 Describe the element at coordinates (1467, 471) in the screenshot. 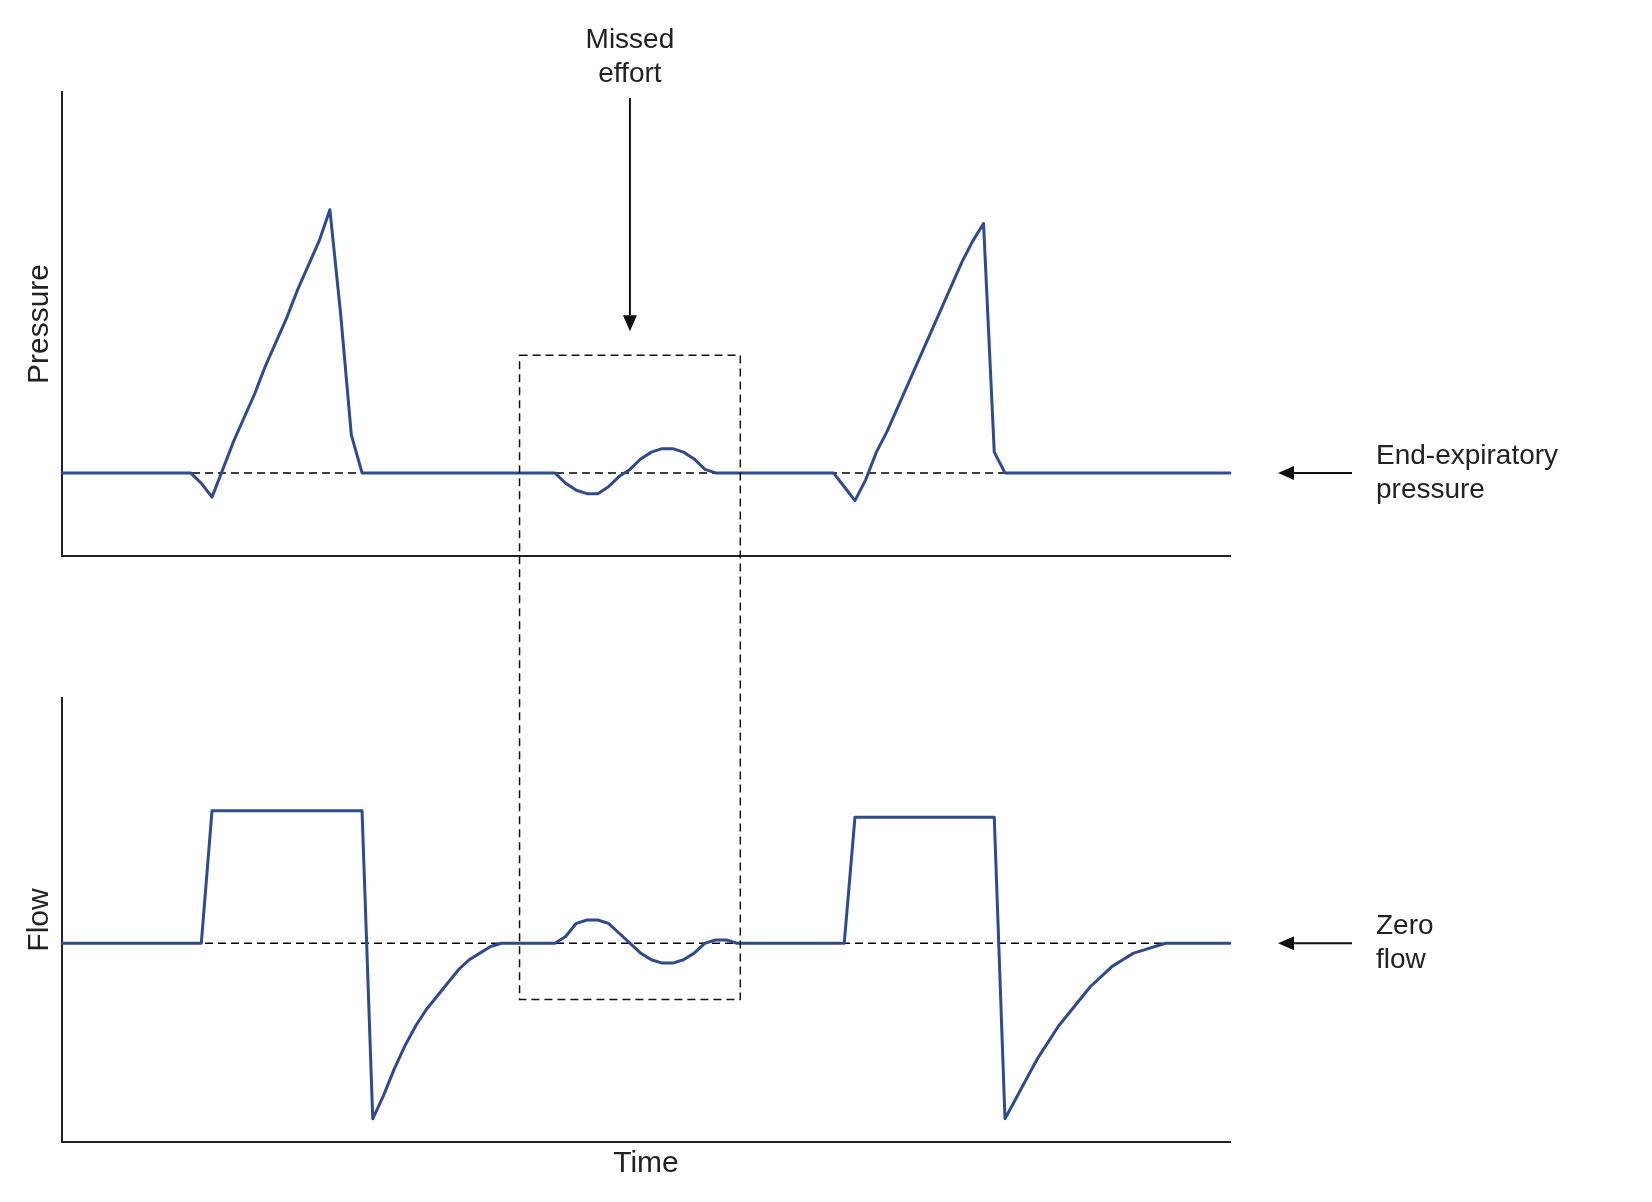

I see `ref-line-label: End-expiratory pressure` at that location.